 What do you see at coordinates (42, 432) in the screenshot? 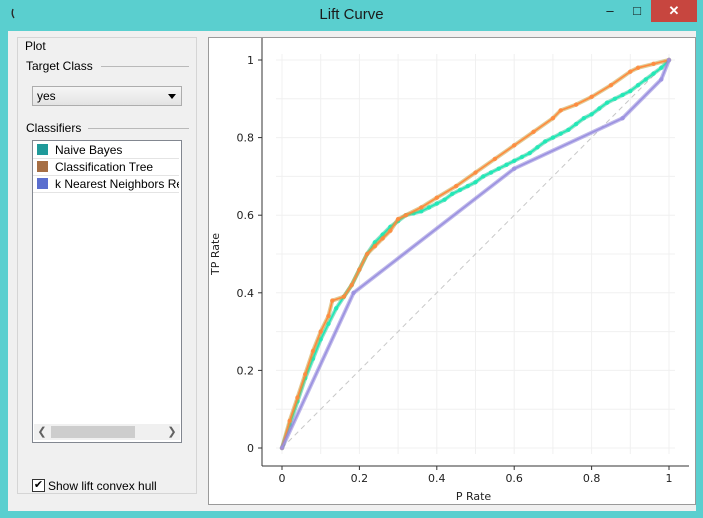
I see `scroll-left-icon: ❮` at bounding box center [42, 432].